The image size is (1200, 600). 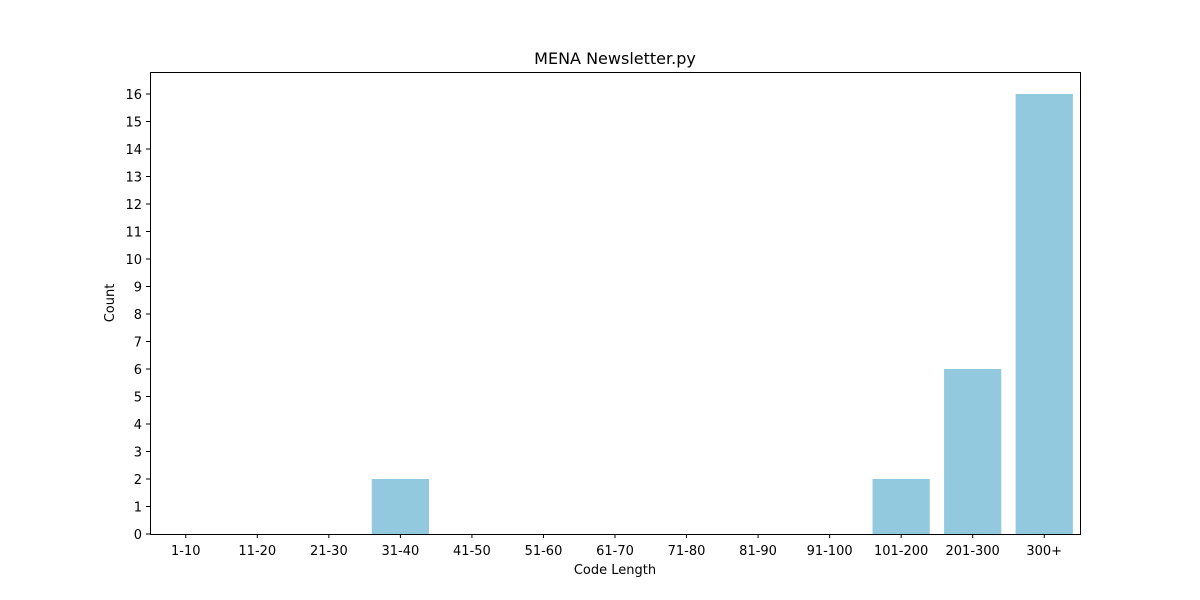 I want to click on y-tick-label: 12, so click(x=133, y=205).